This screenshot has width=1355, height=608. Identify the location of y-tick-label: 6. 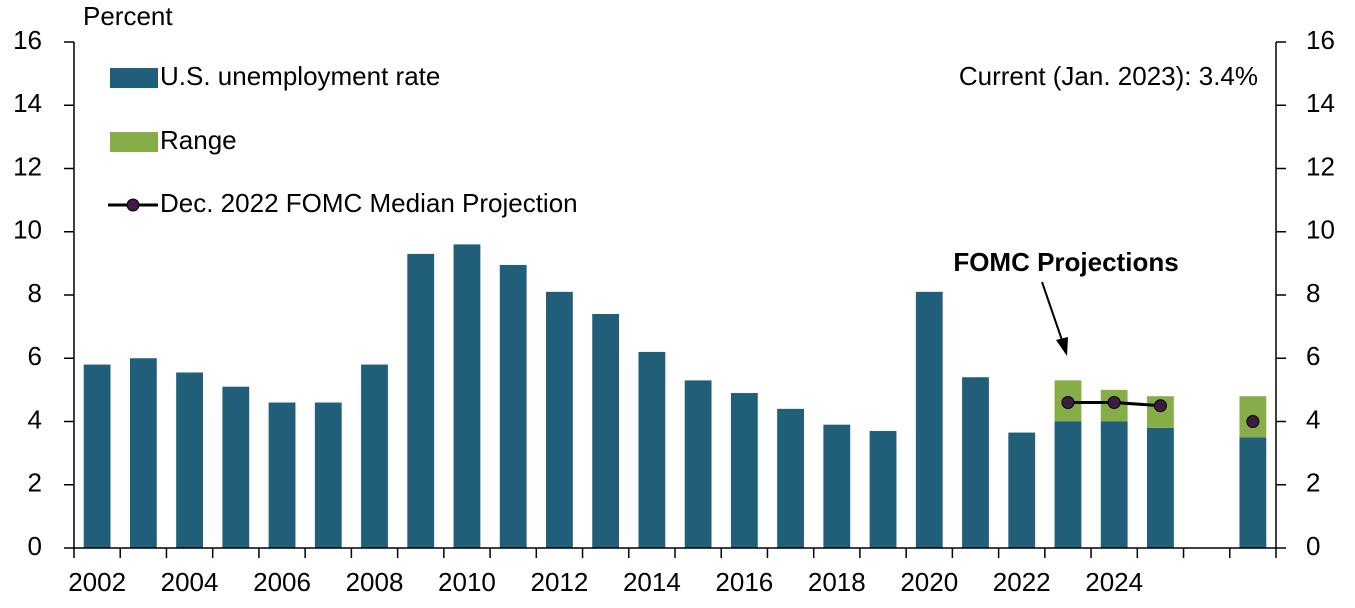
(35, 356).